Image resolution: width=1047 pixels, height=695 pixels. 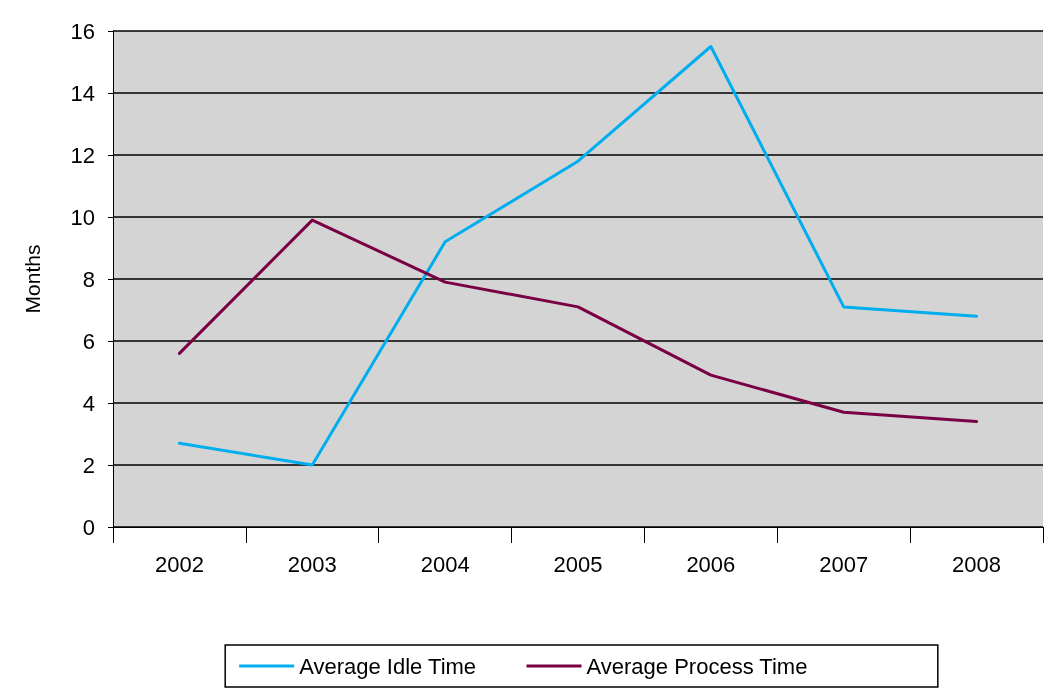 What do you see at coordinates (88, 279) in the screenshot?
I see `y-tick-label: 8` at bounding box center [88, 279].